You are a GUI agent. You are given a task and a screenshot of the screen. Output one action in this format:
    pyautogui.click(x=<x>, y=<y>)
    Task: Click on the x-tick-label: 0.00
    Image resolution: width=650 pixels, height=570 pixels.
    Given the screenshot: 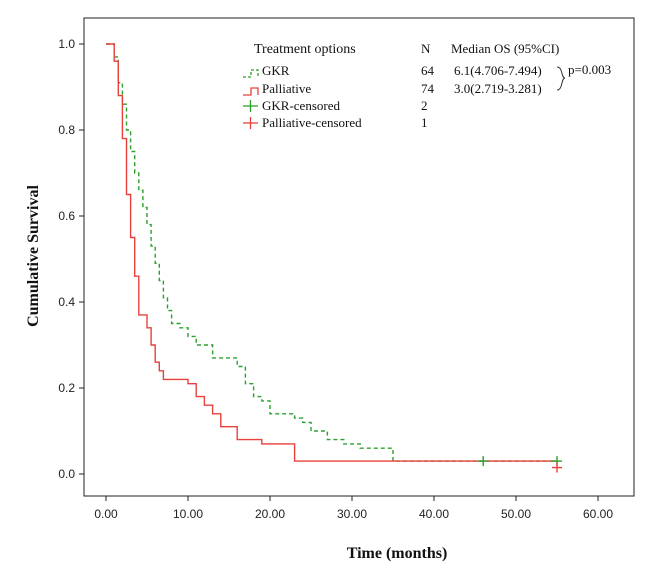 What is the action you would take?
    pyautogui.click(x=106, y=514)
    